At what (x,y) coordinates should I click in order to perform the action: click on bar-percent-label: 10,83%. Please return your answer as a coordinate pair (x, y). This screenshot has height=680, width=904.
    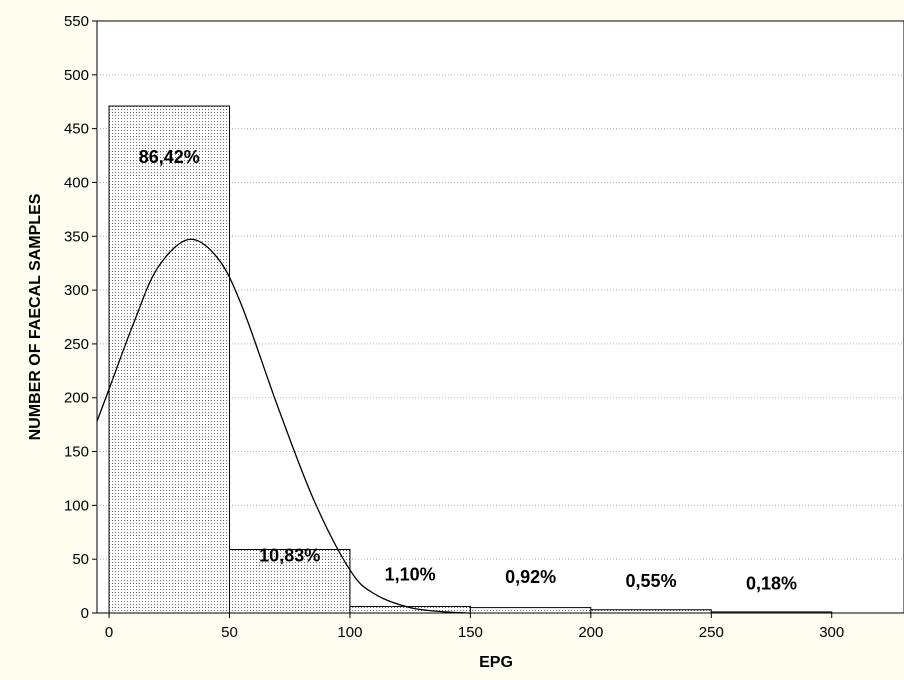
    Looking at the image, I should click on (289, 555).